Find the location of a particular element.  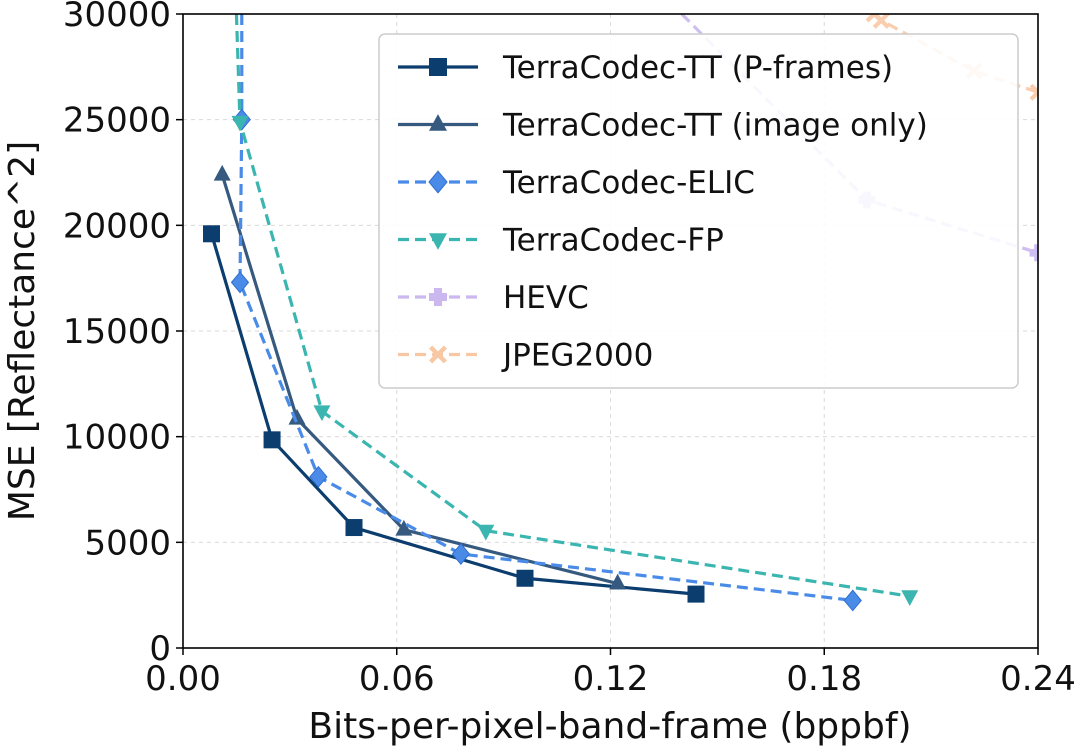

x-tick-label: 0.06 is located at coordinates (397, 679).